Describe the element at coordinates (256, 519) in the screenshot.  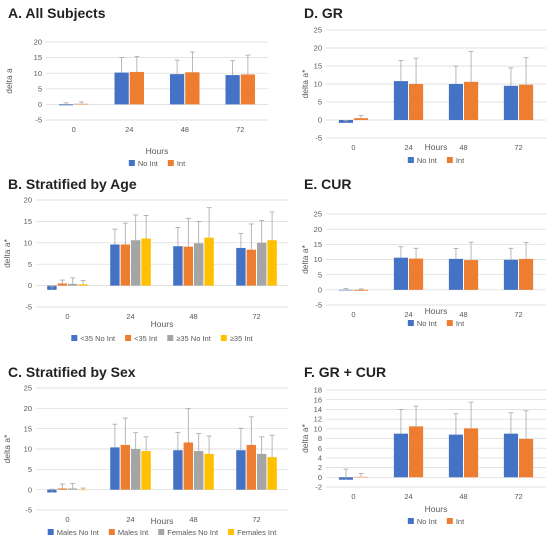
I see `x-tick-label-c: 72` at that location.